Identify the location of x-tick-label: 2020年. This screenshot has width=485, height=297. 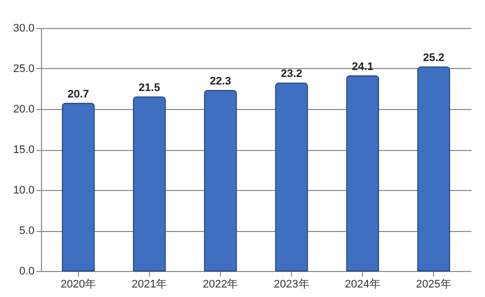
(78, 284).